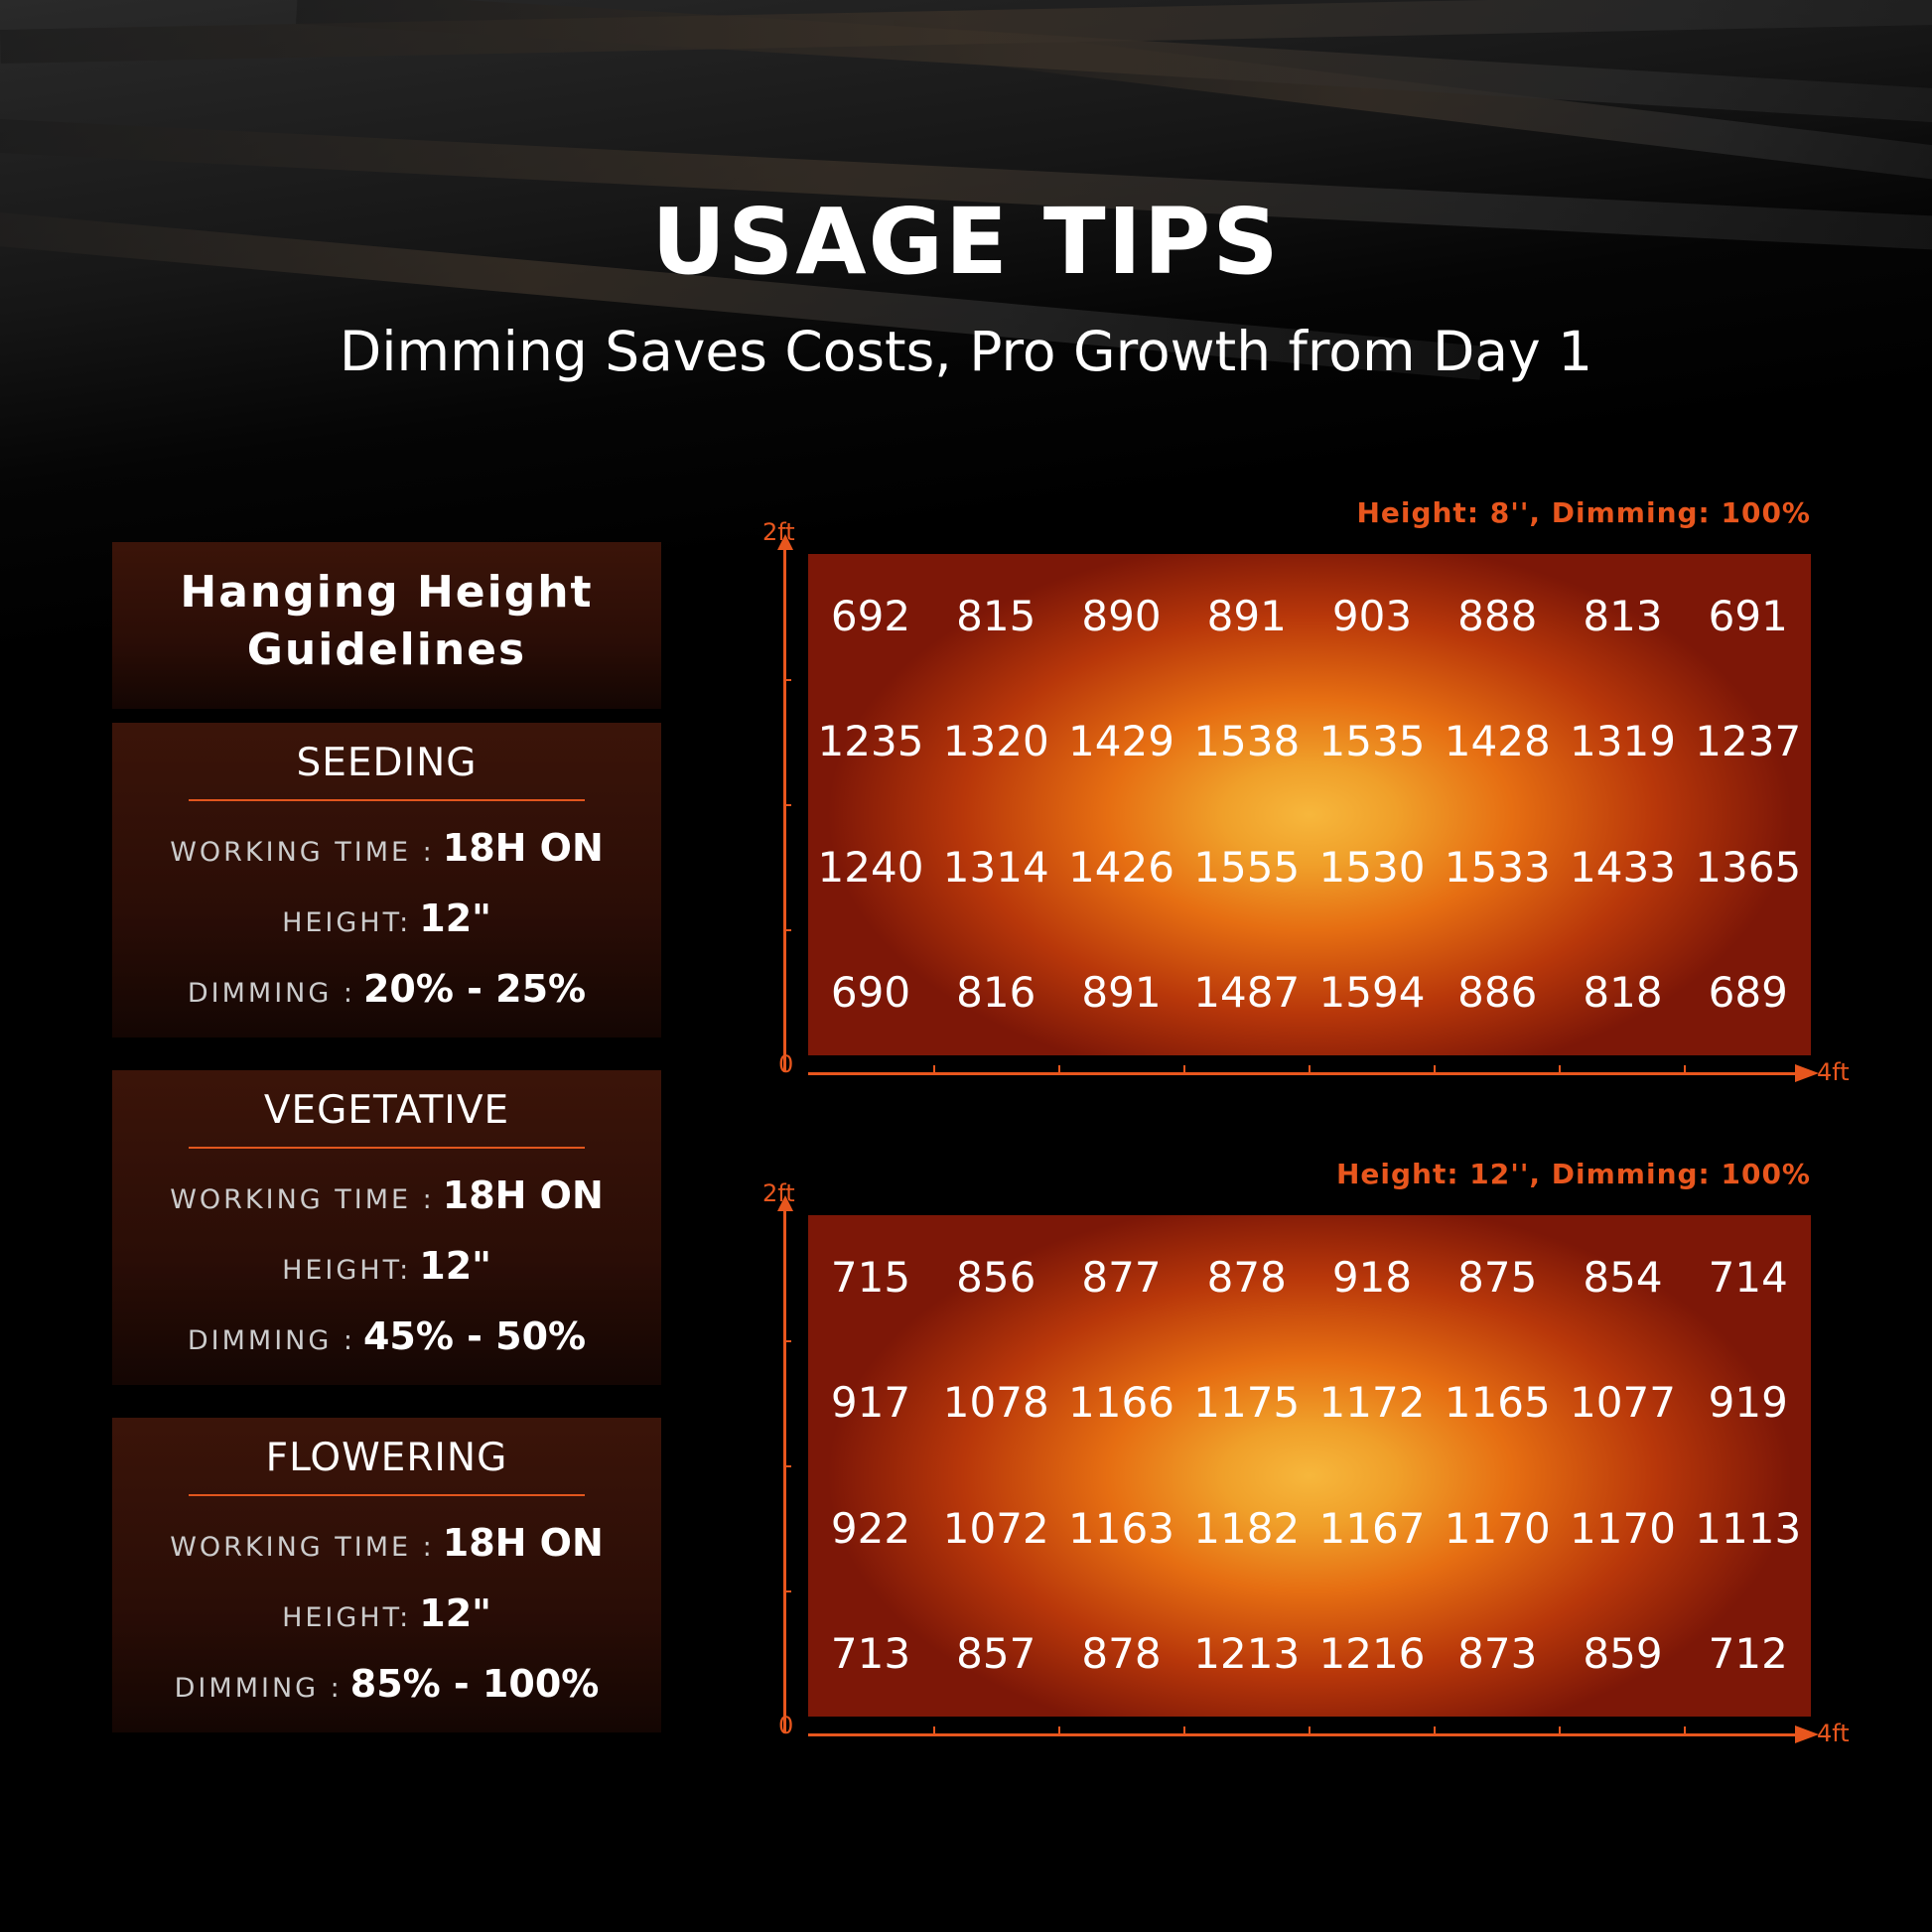  Describe the element at coordinates (996, 992) in the screenshot. I see `ppfd-value: 816` at that location.